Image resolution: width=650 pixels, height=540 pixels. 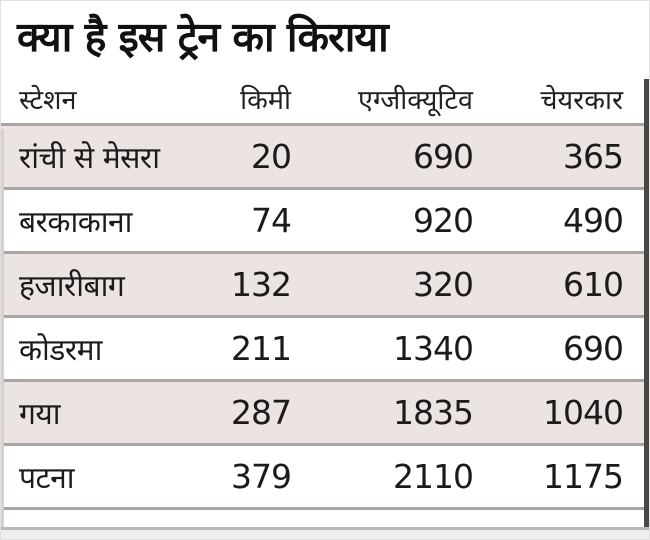 I want to click on column-header-executive: एग्जीक्यूटिव, so click(x=415, y=100).